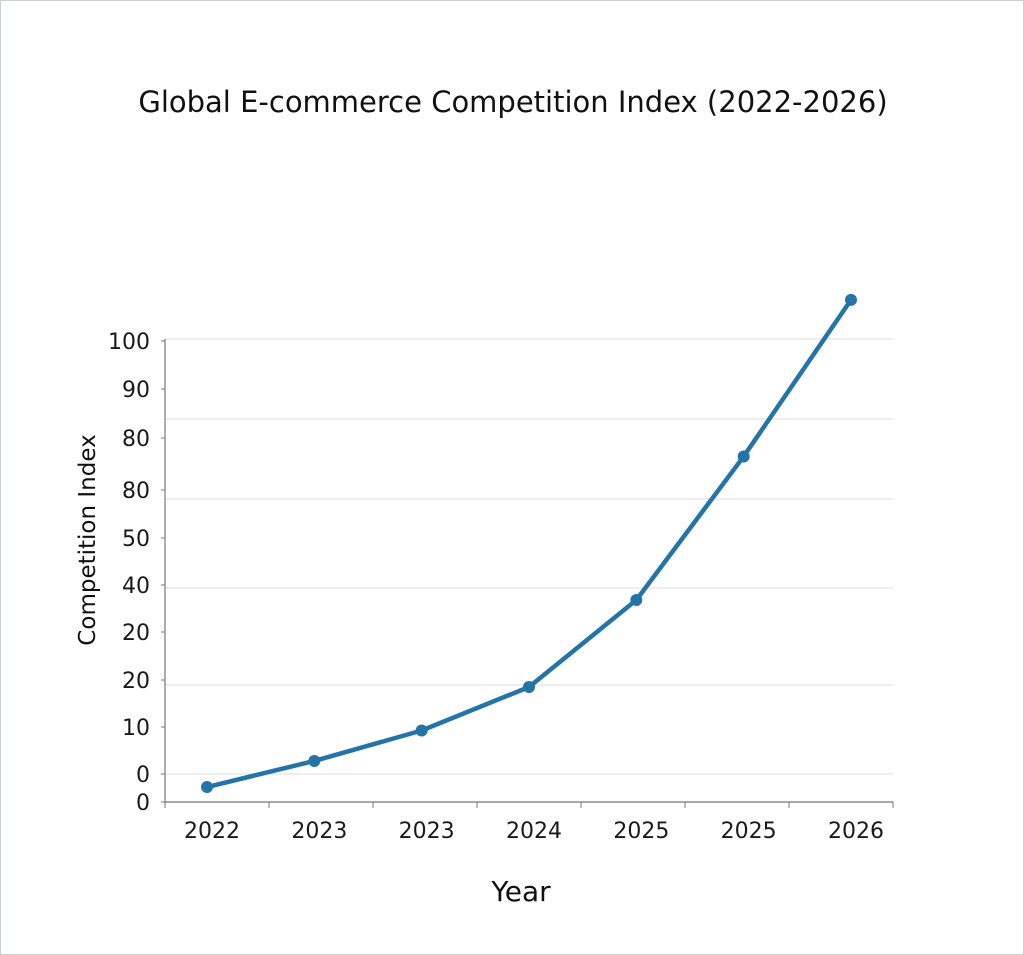 The width and height of the screenshot is (1024, 955). What do you see at coordinates (129, 342) in the screenshot?
I see `y-tick-label: 100` at bounding box center [129, 342].